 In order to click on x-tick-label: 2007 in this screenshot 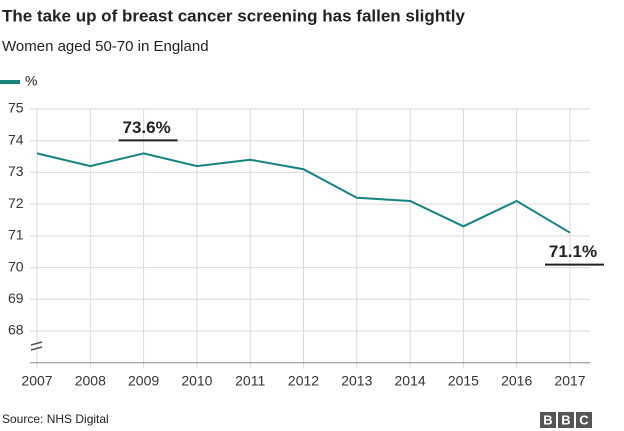, I will do `click(36, 381)`.